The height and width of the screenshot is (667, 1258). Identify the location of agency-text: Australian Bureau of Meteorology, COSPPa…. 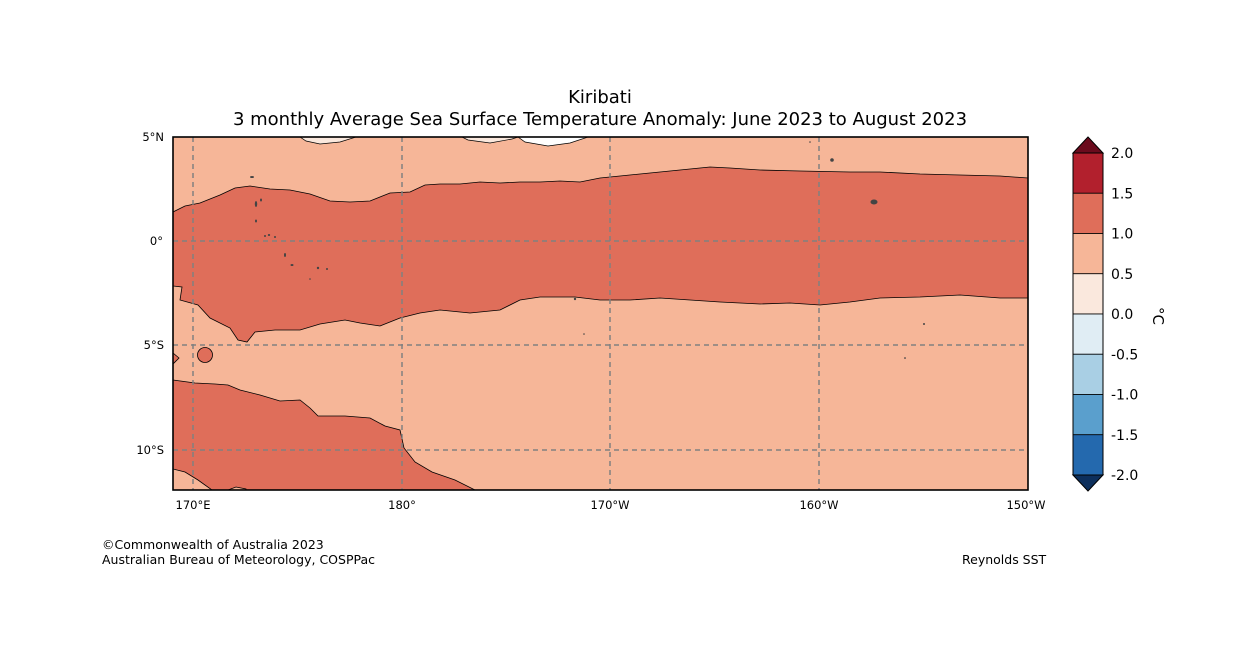
(238, 559).